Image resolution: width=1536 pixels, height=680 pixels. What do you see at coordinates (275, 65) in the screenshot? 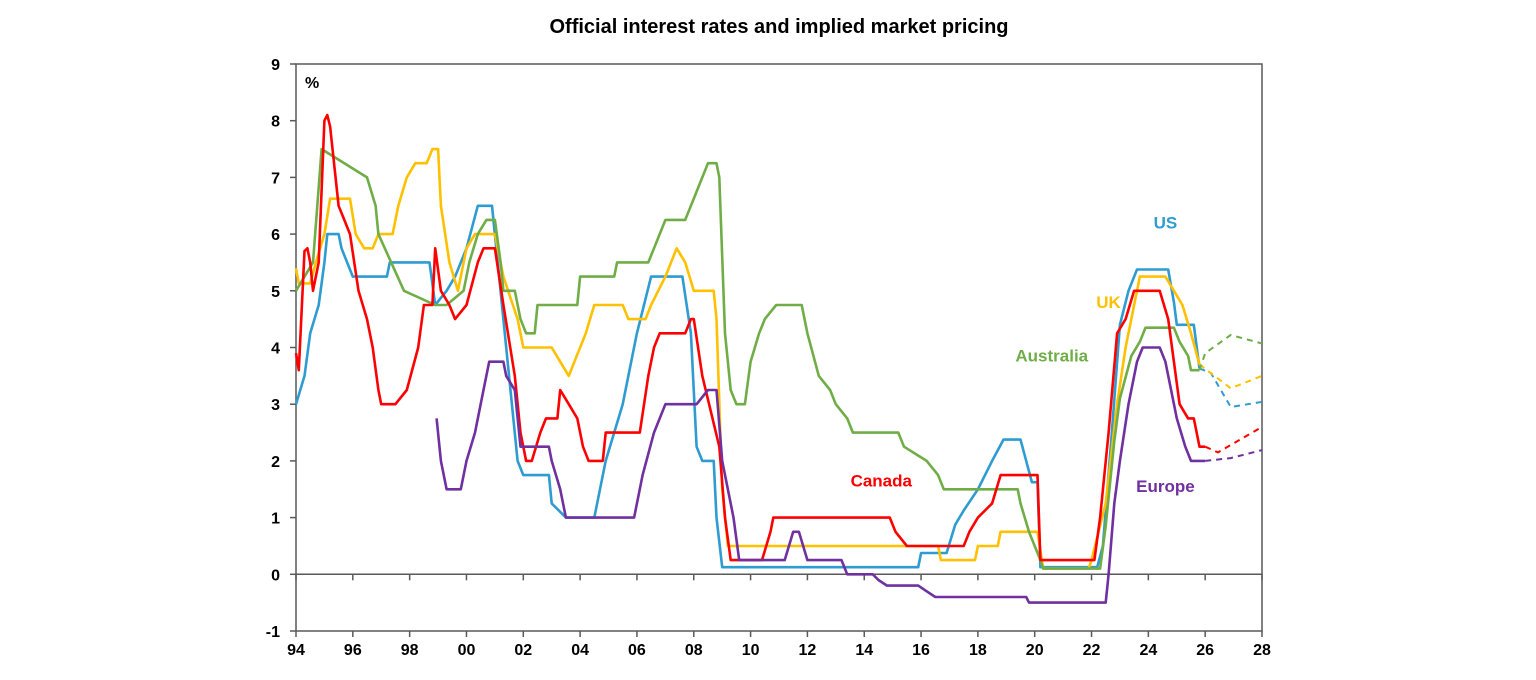
I see `y-tick-label: 9` at bounding box center [275, 65].